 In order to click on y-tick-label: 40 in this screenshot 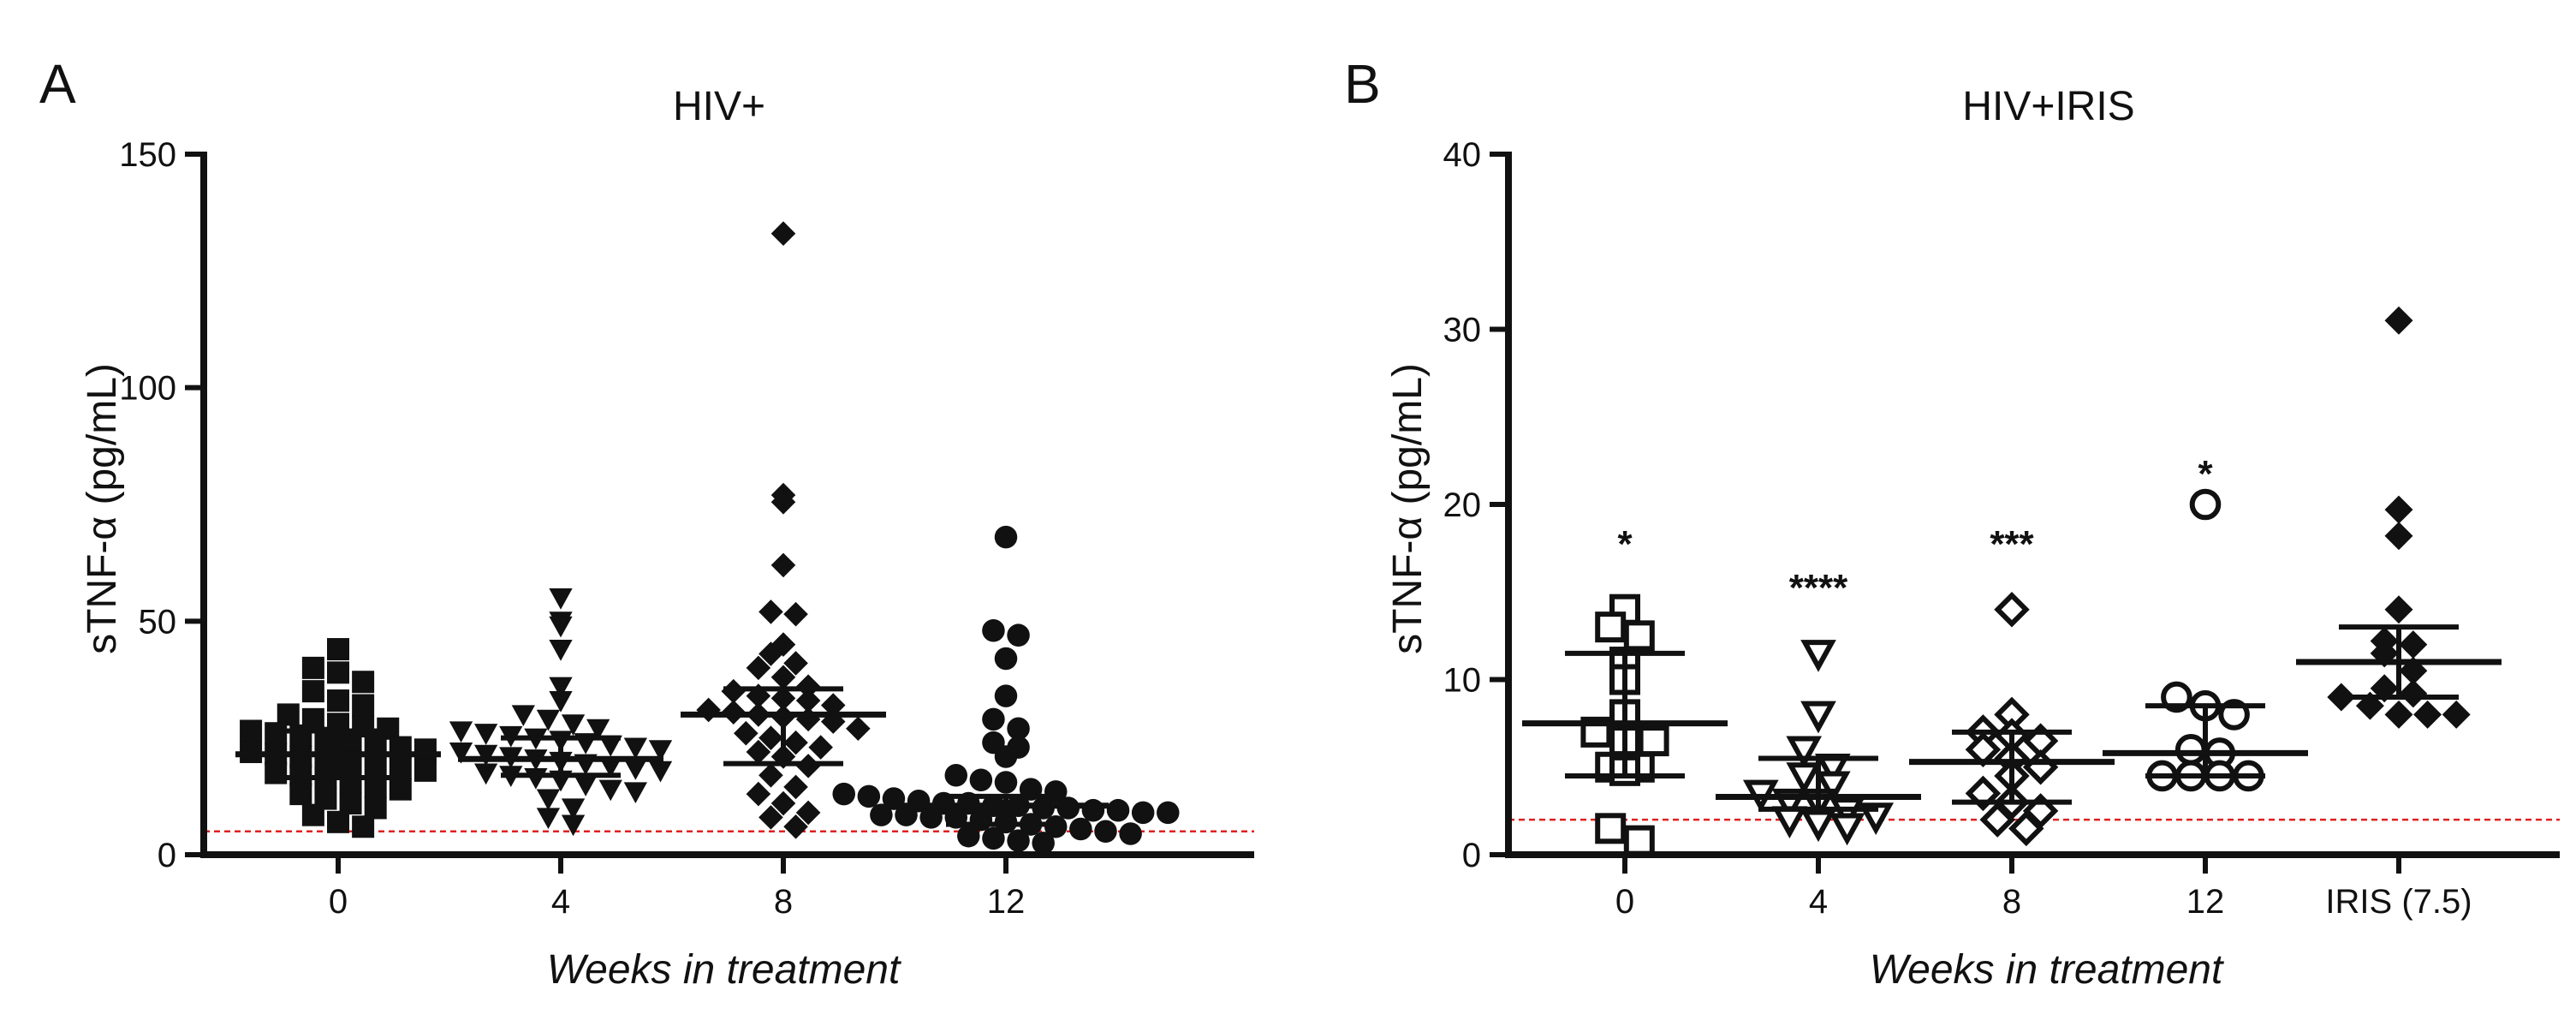, I will do `click(1462, 155)`.